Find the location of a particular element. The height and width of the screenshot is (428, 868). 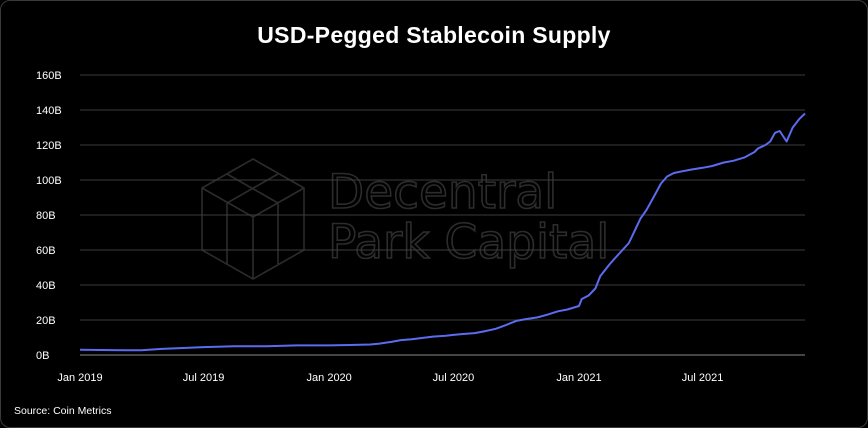

source-note: Source: Coin Metrics is located at coordinates (63, 411).